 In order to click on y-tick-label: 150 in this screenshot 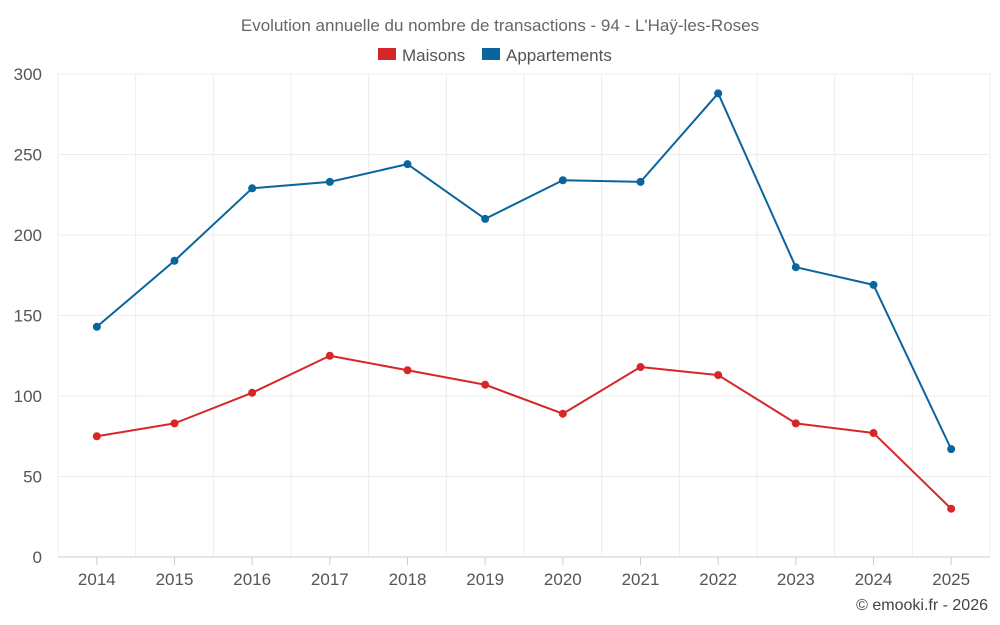, I will do `click(28, 316)`.